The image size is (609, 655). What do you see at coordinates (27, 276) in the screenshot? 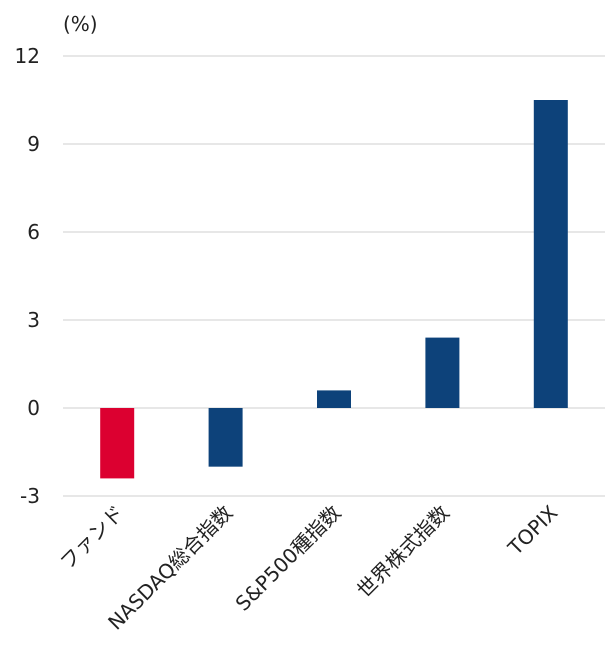
I see `y-axis-tick-labels: 12 9 6 3 0 -3` at bounding box center [27, 276].